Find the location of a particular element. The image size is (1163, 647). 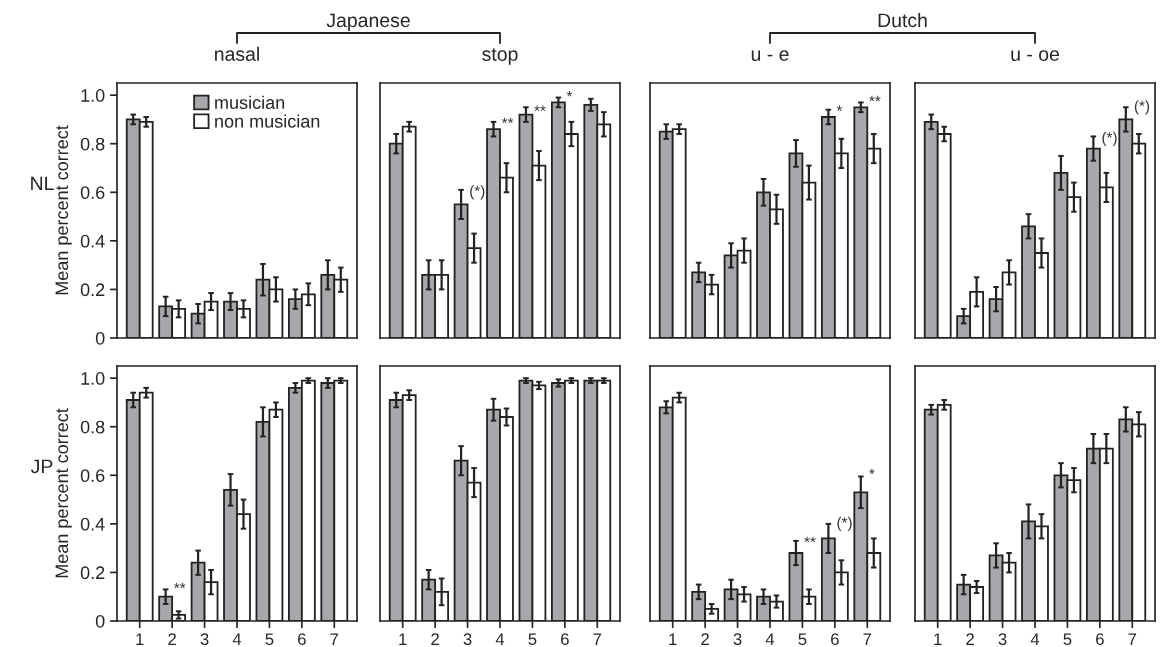

chart-title: u - oe is located at coordinates (1035, 55).